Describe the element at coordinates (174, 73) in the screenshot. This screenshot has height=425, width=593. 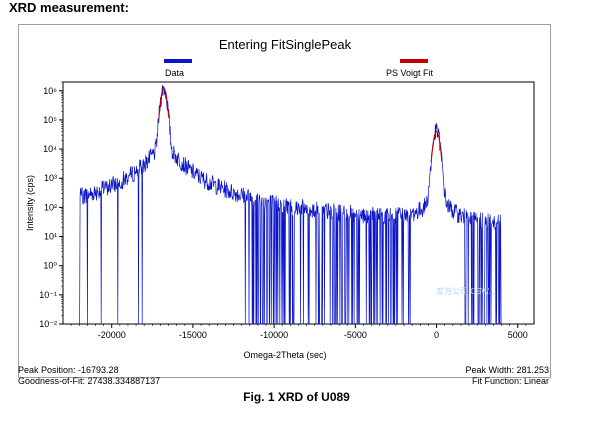
I see `legend-label-data: Data` at that location.